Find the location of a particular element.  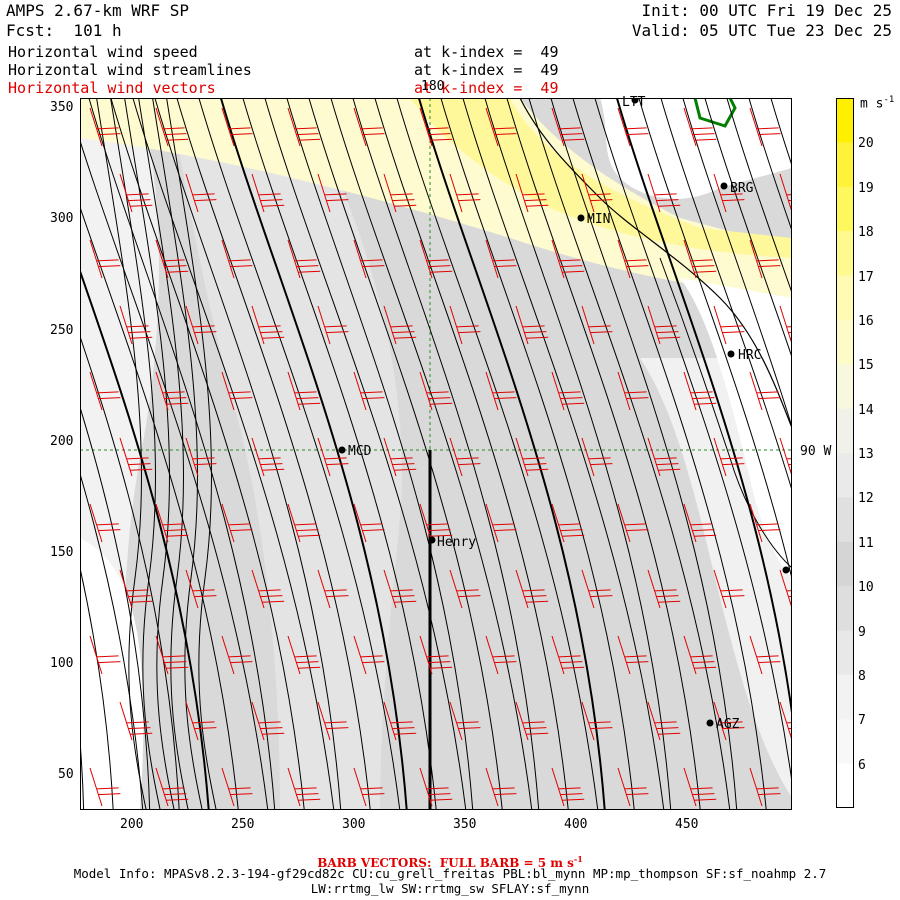

field-name-streamlines: Horizontal wind streamlines is located at coordinates (130, 70).